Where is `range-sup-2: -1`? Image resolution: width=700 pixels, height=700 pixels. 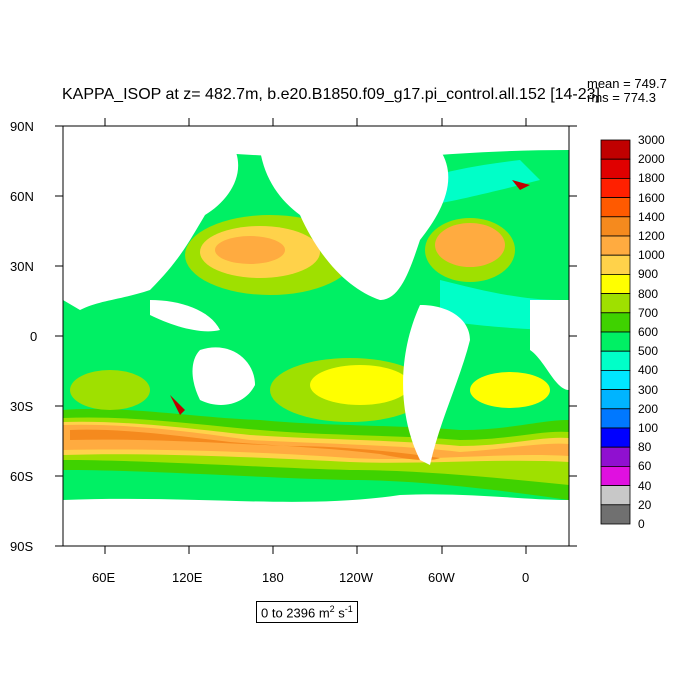
range-sup-2: -1 is located at coordinates (348, 609).